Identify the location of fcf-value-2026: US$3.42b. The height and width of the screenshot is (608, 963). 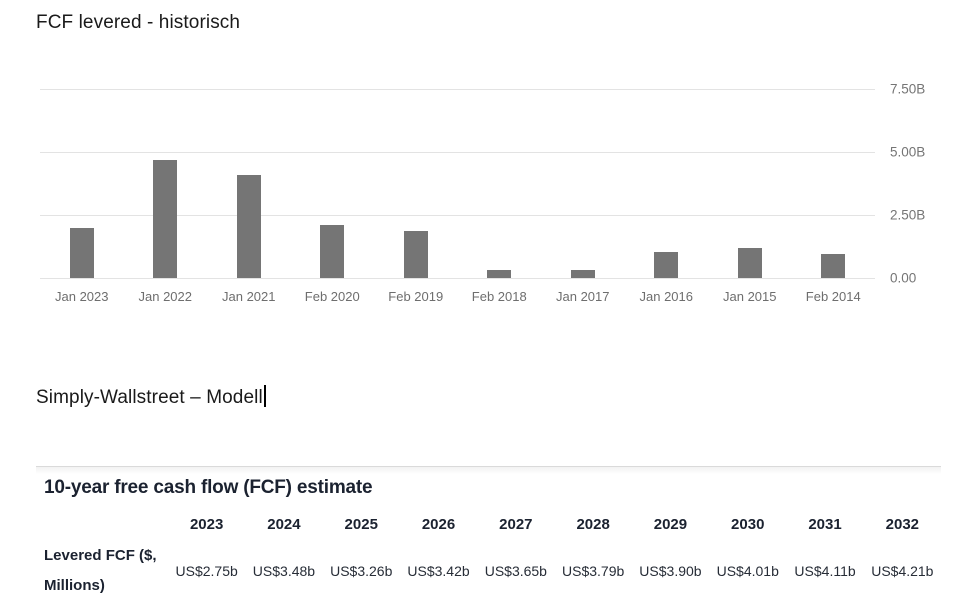
(438, 571).